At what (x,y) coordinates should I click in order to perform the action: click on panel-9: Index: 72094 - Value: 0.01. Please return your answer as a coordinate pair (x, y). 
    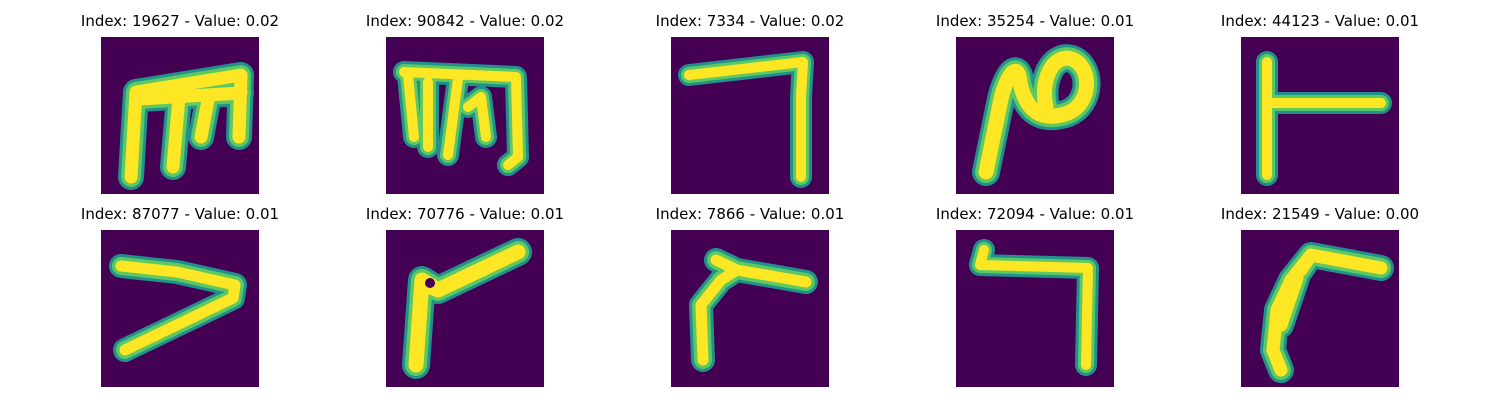
    Looking at the image, I should click on (1035, 296).